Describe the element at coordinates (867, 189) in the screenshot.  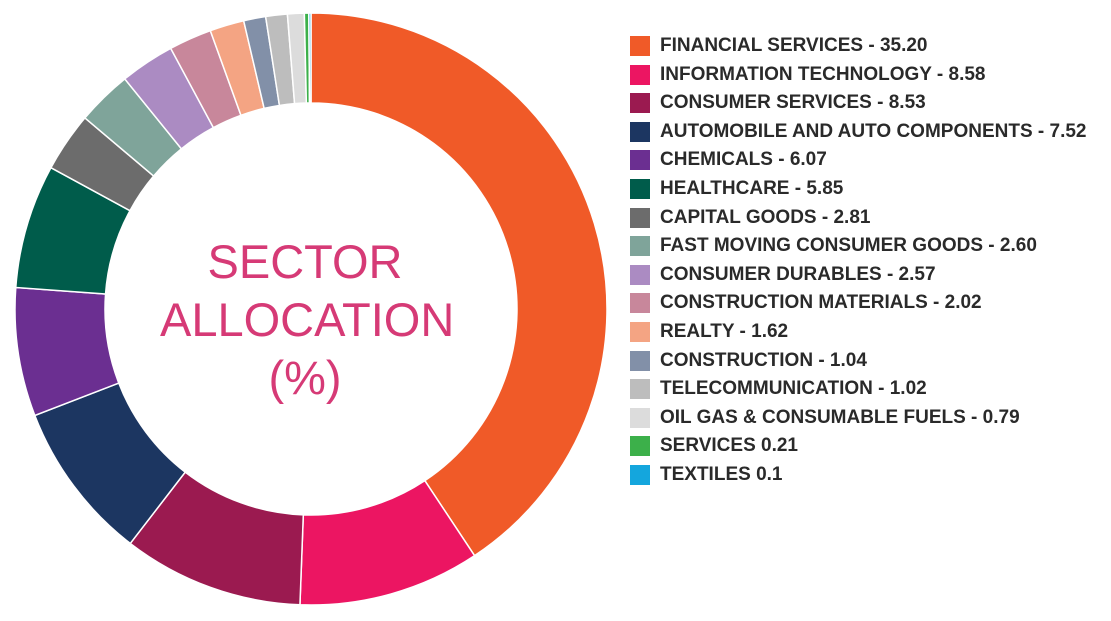
I see `legend-item: HEALTHCARE - 5.85` at that location.